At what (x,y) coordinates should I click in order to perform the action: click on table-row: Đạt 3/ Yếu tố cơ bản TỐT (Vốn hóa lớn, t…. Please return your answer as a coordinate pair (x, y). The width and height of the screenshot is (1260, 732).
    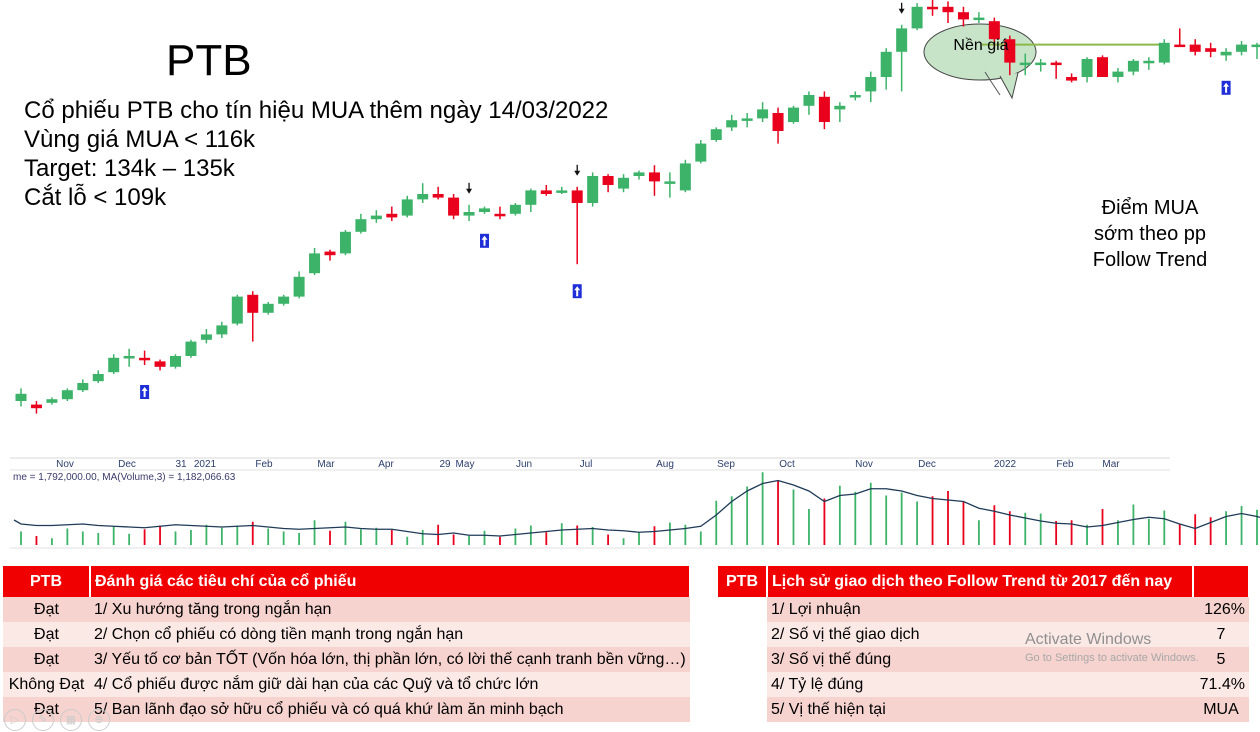
    Looking at the image, I should click on (346, 659).